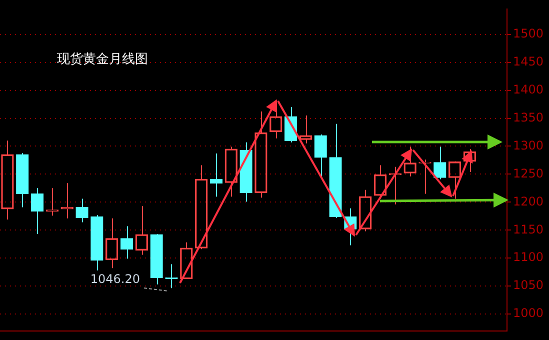  Describe the element at coordinates (115, 279) in the screenshot. I see `annotation: 1046.20` at that location.